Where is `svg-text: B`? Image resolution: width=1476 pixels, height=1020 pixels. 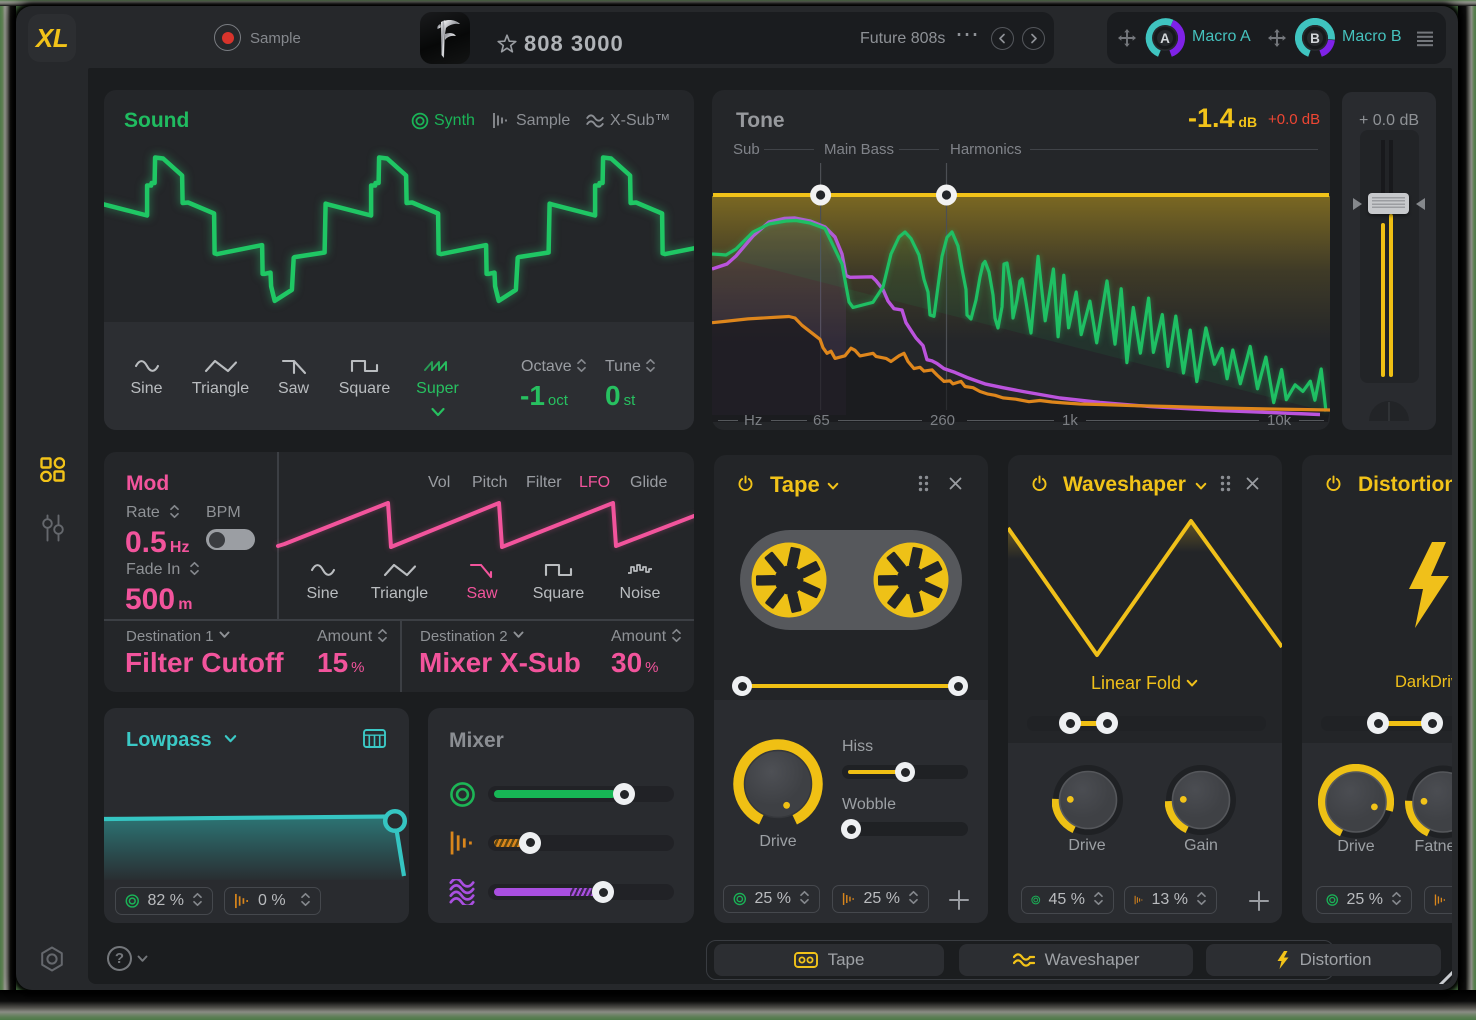
svg-text: B is located at coordinates (1315, 38).